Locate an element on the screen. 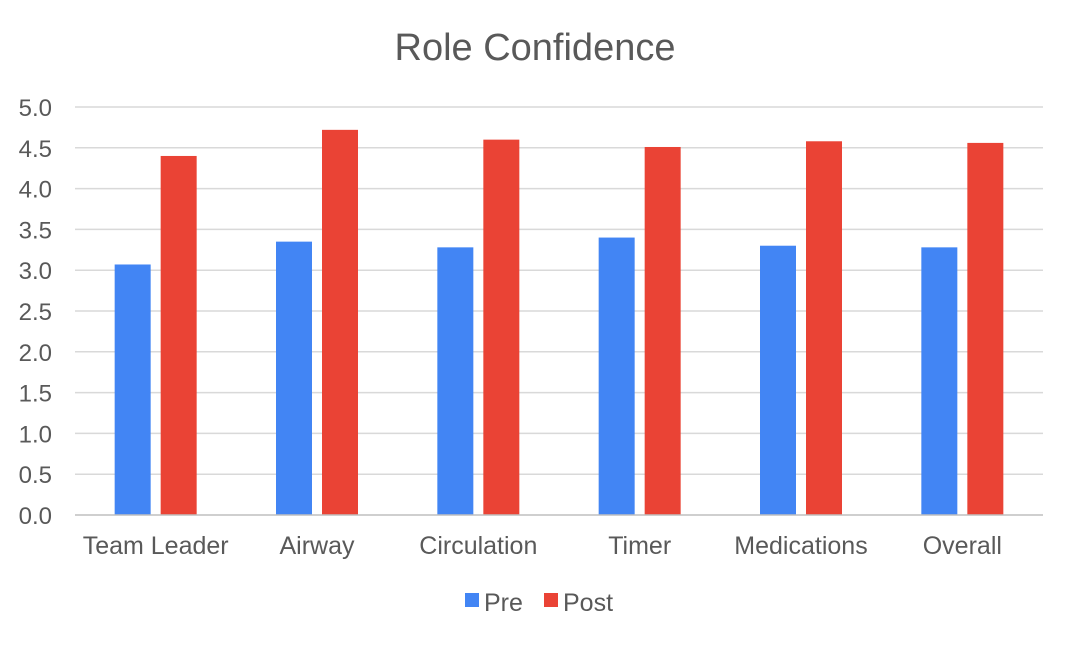 The image size is (1074, 645). legend: Pre Post is located at coordinates (539, 603).